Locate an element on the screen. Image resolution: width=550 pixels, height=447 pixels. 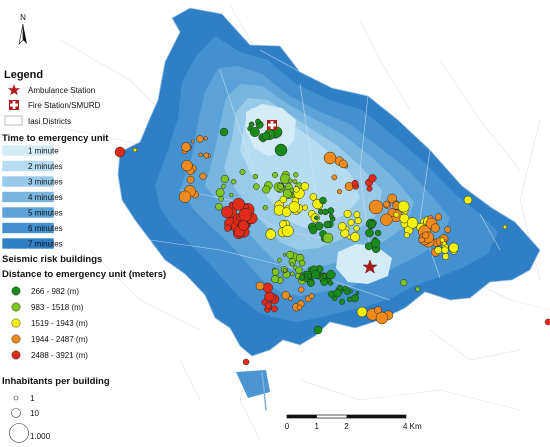
fire-station-marker is located at coordinates (272, 125).